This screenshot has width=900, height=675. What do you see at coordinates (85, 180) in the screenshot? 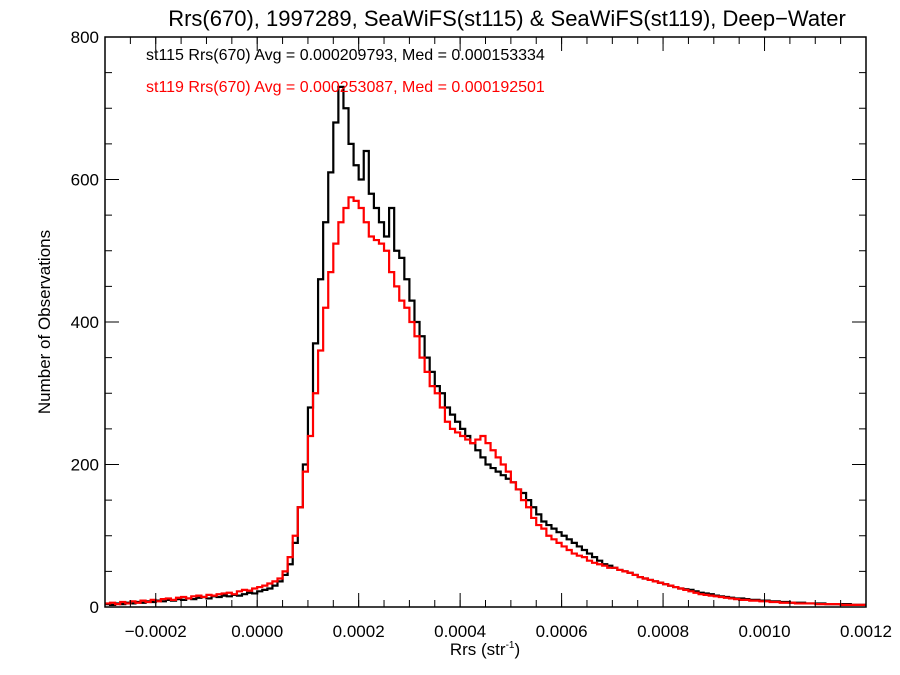
I see `y-tick-label: 600` at bounding box center [85, 180].